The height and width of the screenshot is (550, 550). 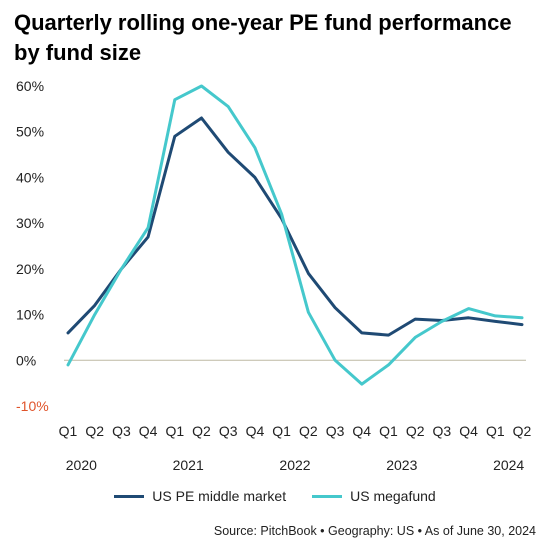 I want to click on y-tick-label: 20%, so click(x=30, y=269).